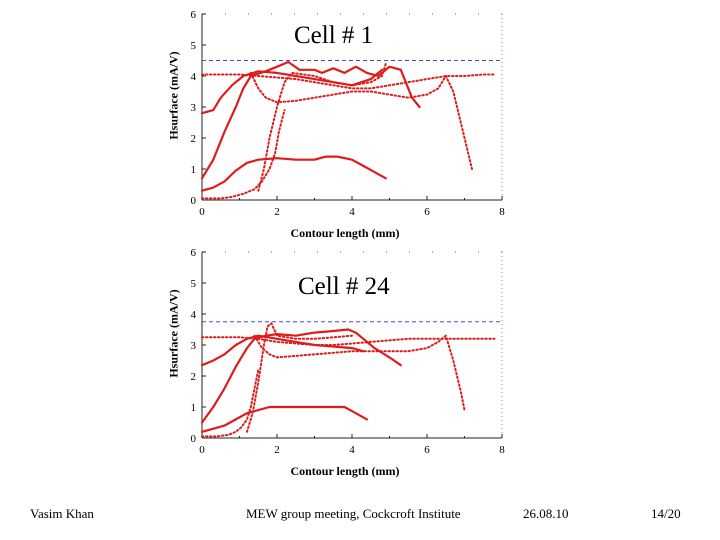  What do you see at coordinates (334, 36) in the screenshot?
I see `chart-title: Cell # 1` at bounding box center [334, 36].